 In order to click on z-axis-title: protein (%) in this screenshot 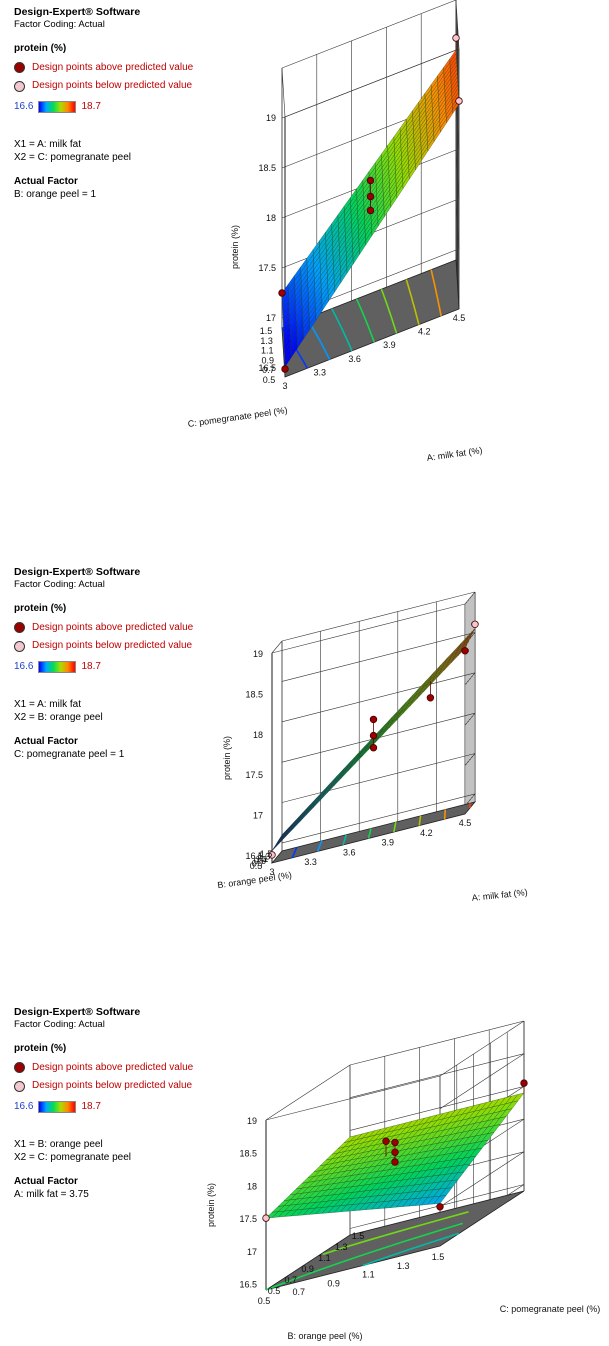, I will do `click(227, 758)`.